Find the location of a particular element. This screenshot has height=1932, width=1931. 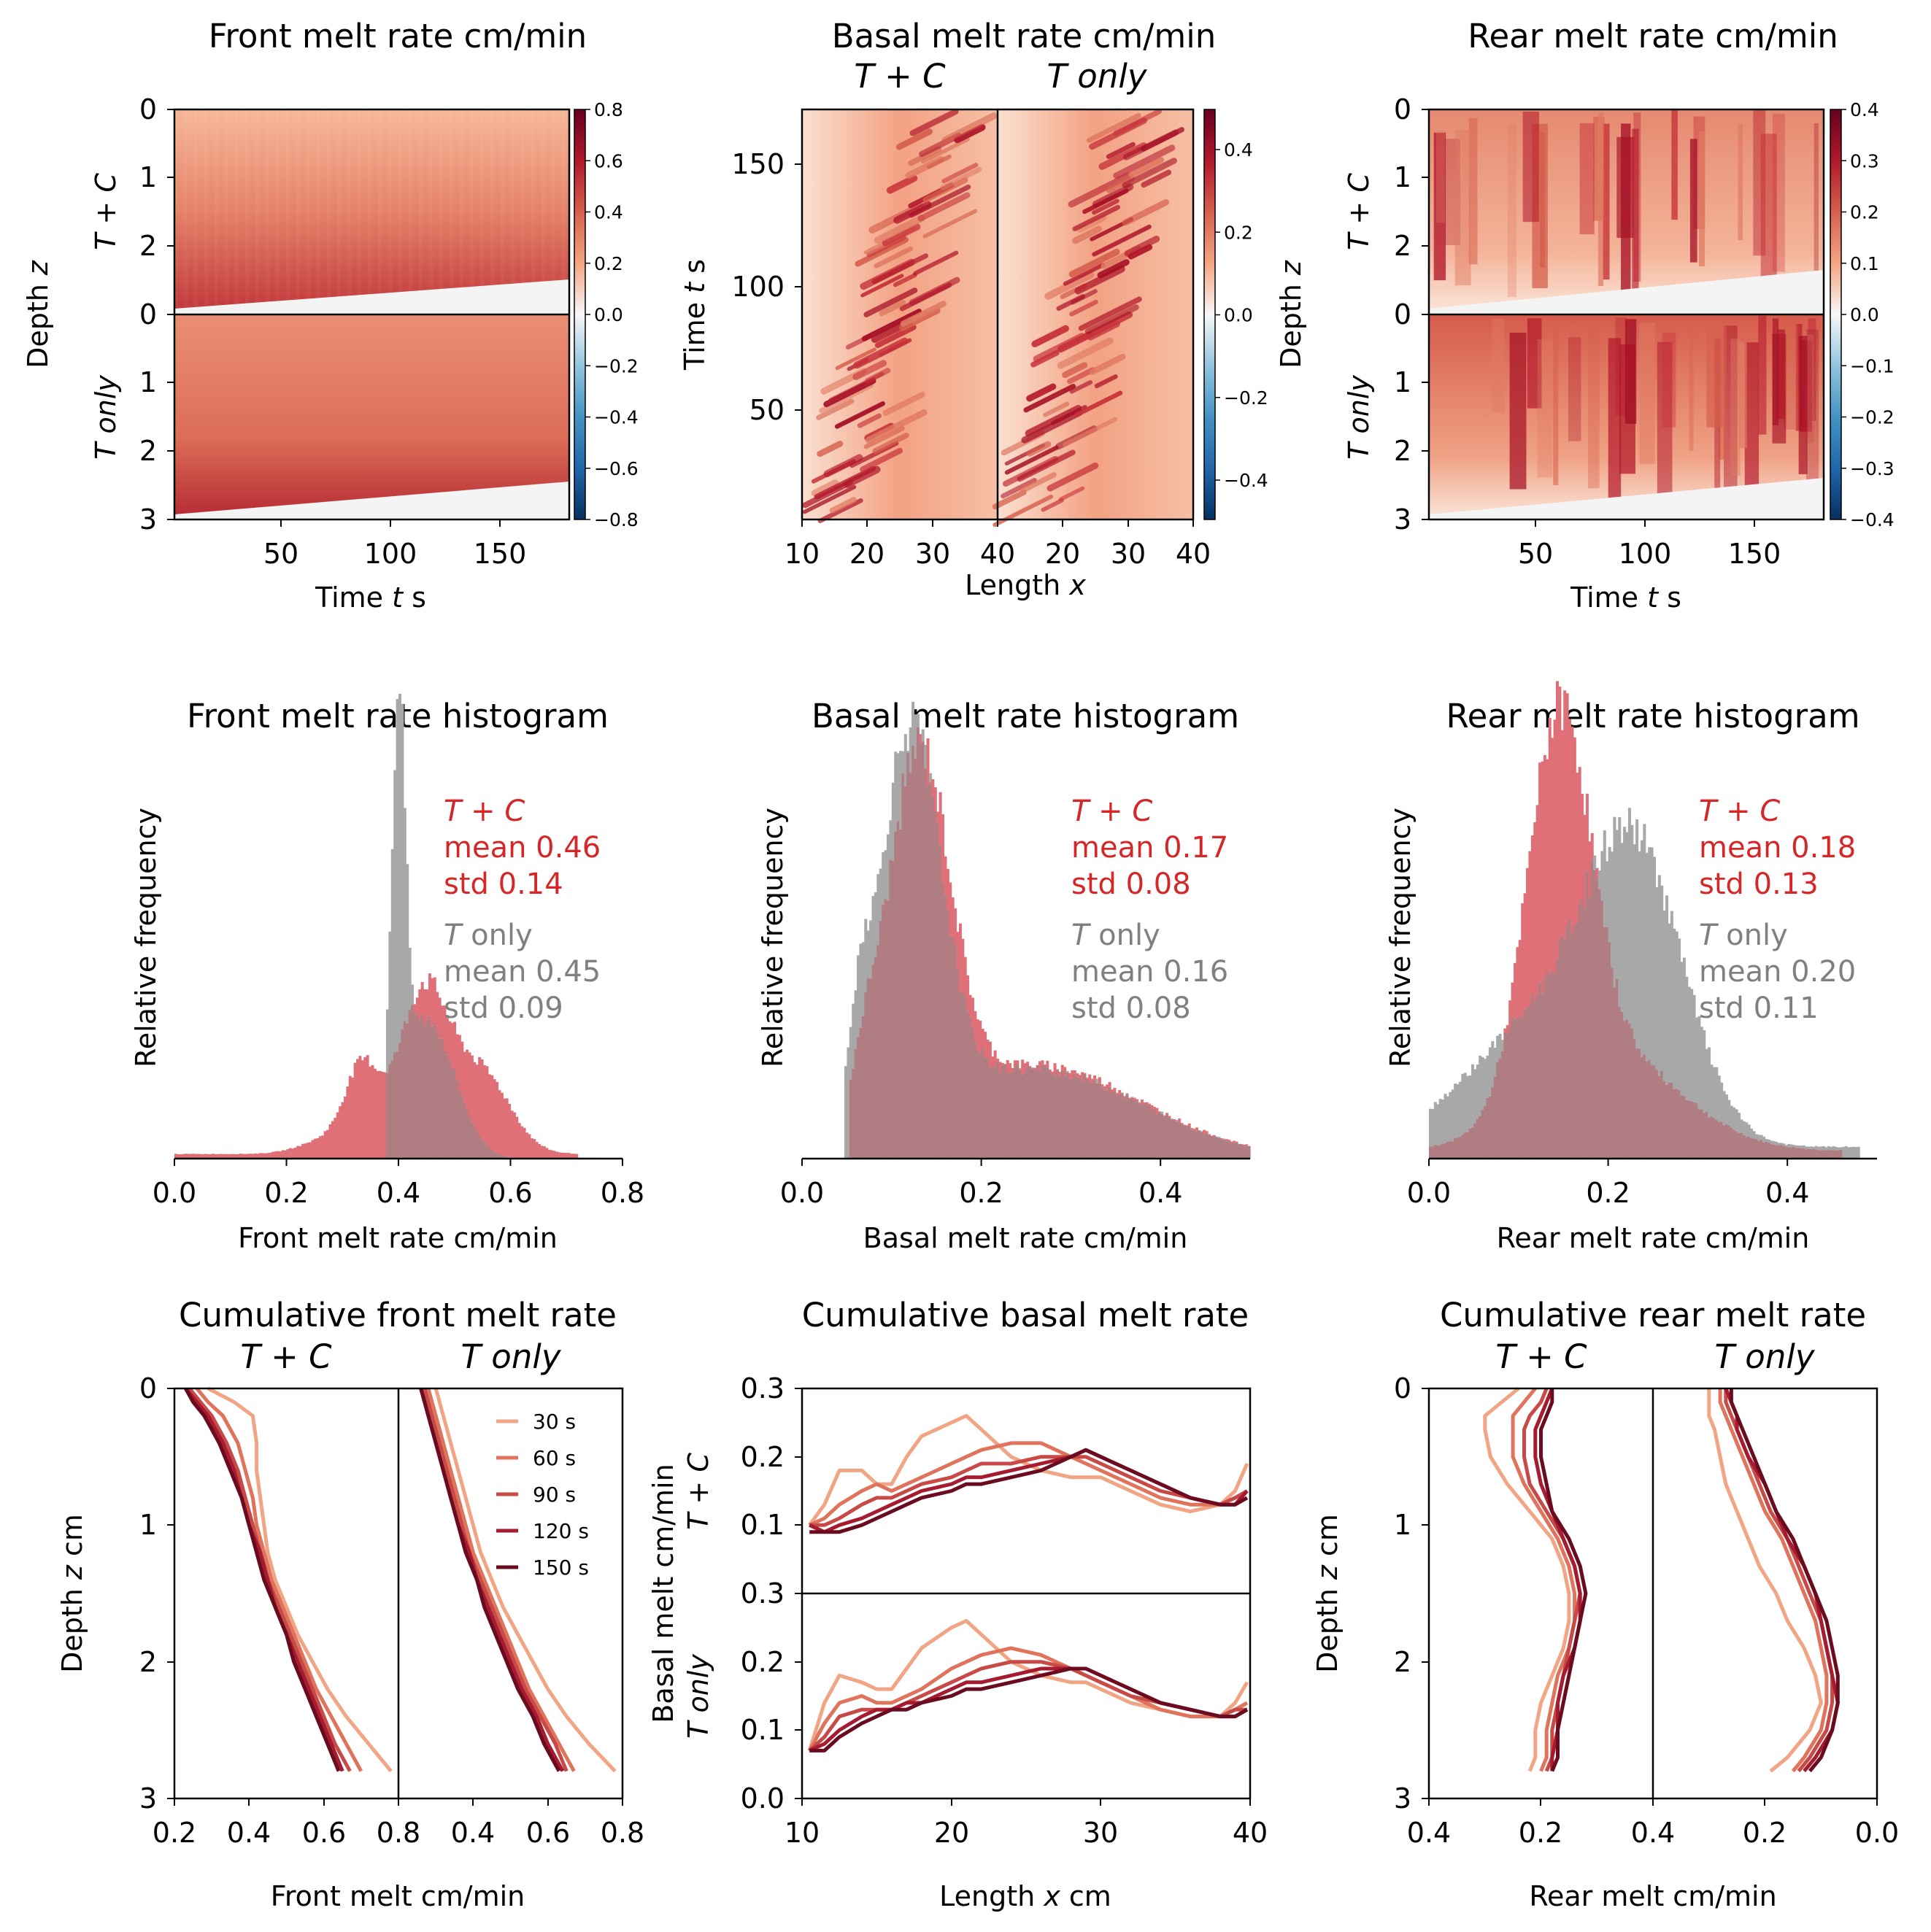

front-ytick: 0 is located at coordinates (148, 314).